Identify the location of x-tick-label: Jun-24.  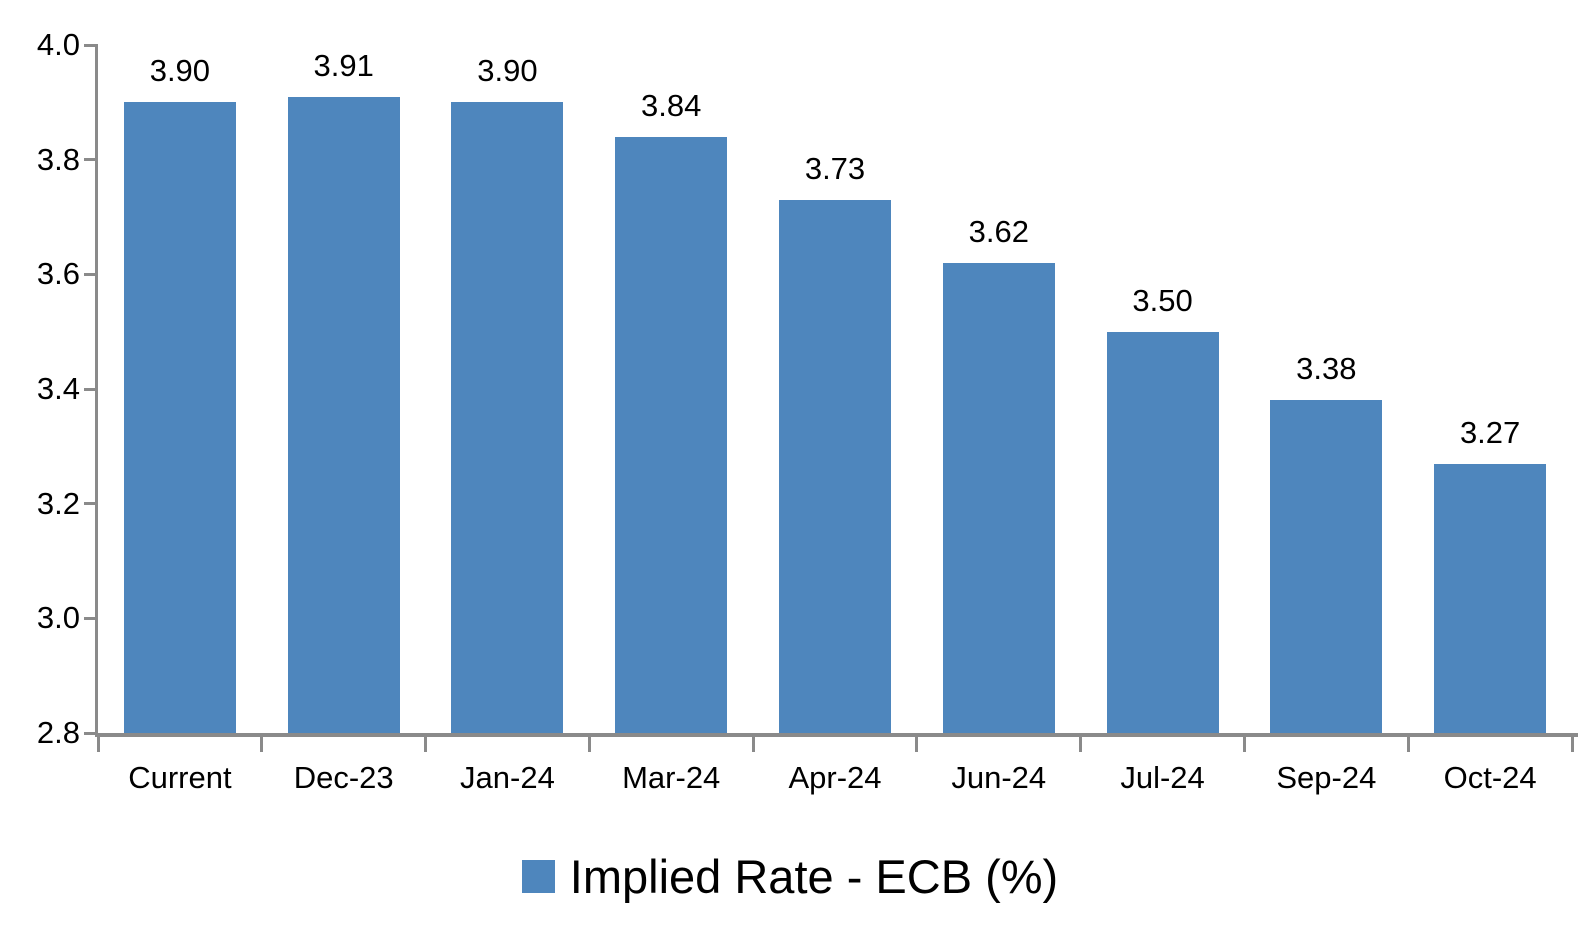
(999, 777).